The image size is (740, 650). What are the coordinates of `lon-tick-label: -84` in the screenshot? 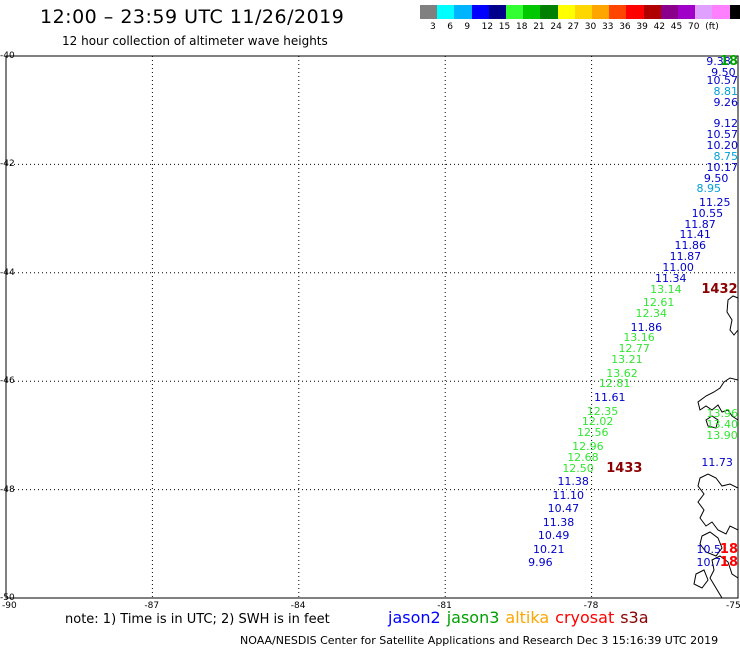 It's located at (298, 606).